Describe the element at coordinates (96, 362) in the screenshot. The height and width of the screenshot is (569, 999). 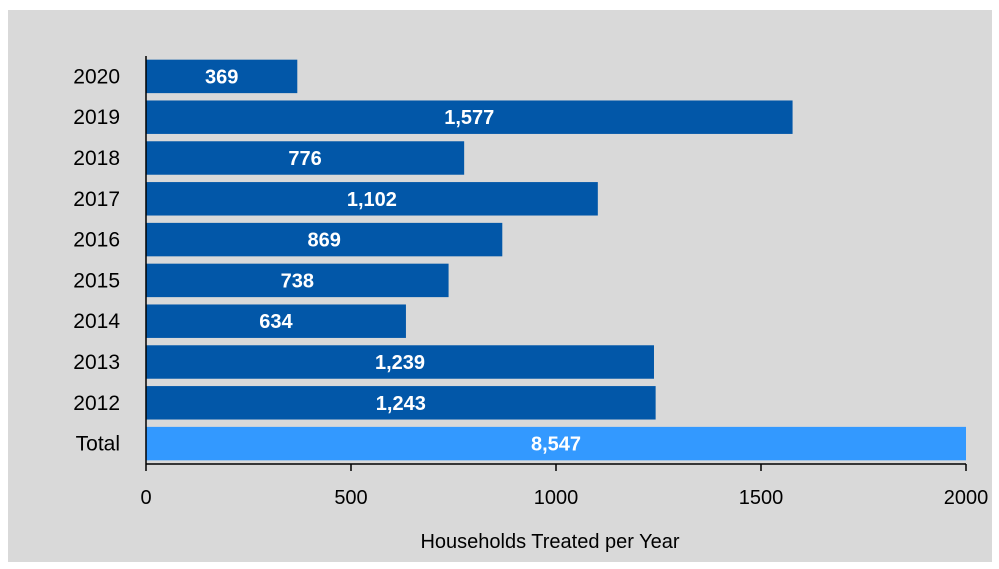
I see `category-label-2013: 2013` at that location.